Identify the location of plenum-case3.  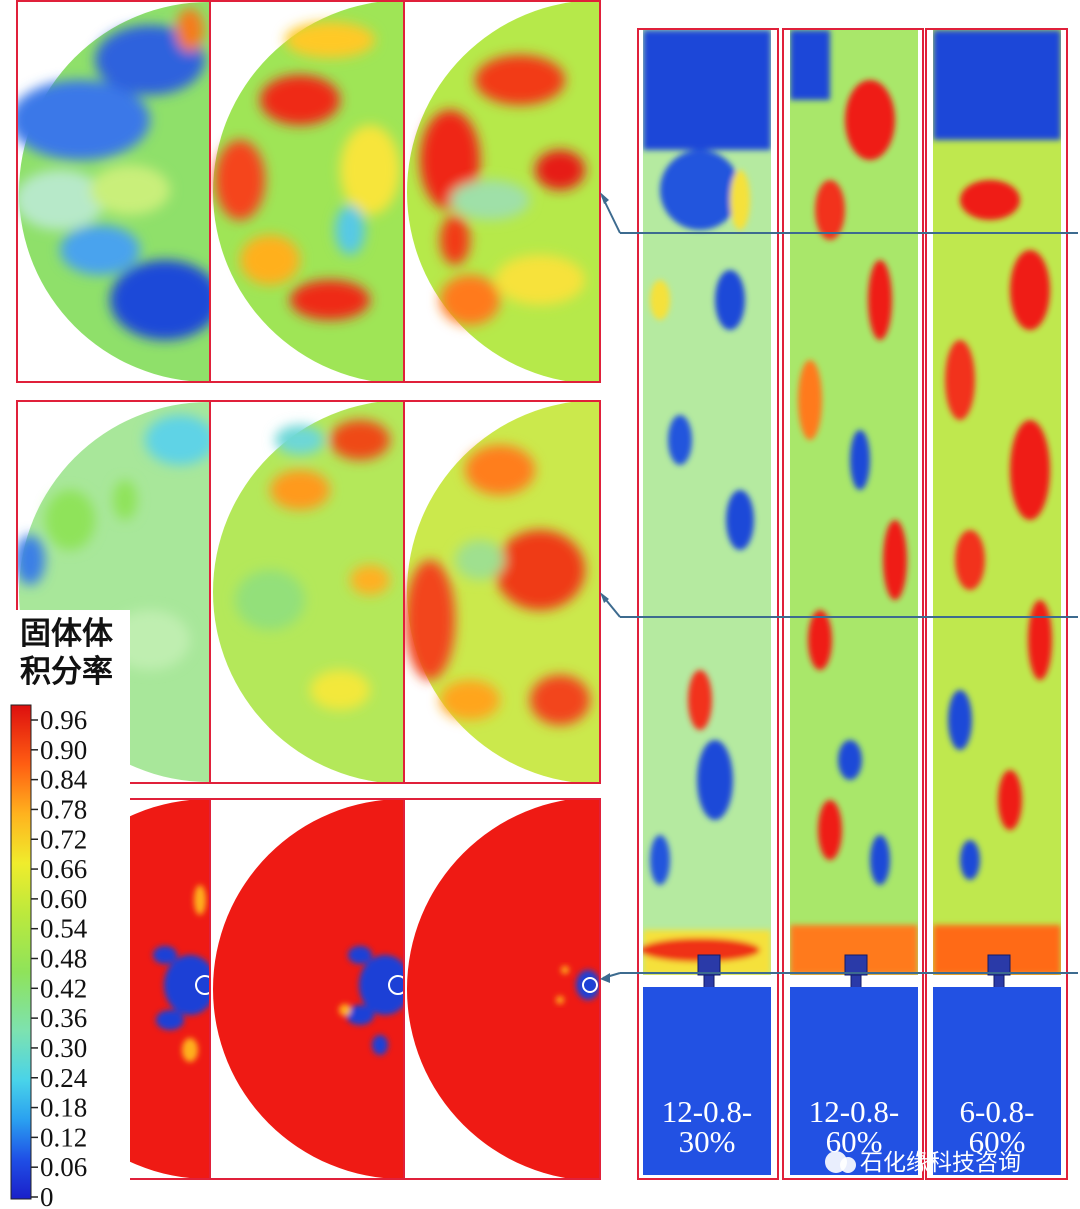
(997, 1081).